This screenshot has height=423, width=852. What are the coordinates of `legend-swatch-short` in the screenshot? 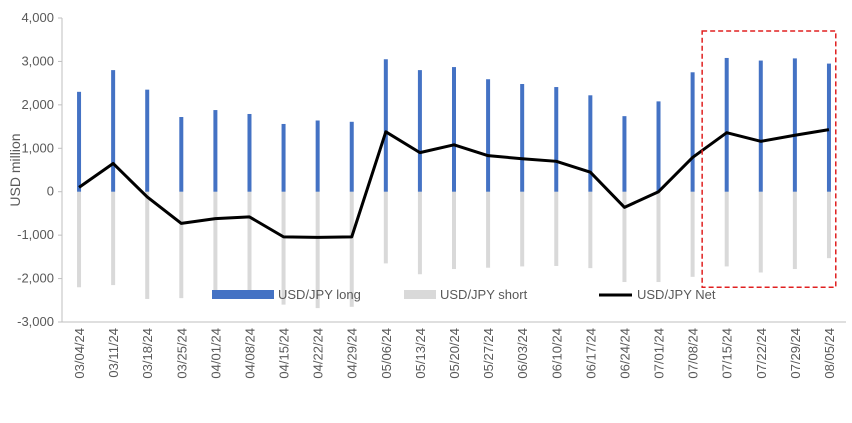 It's located at (420, 294).